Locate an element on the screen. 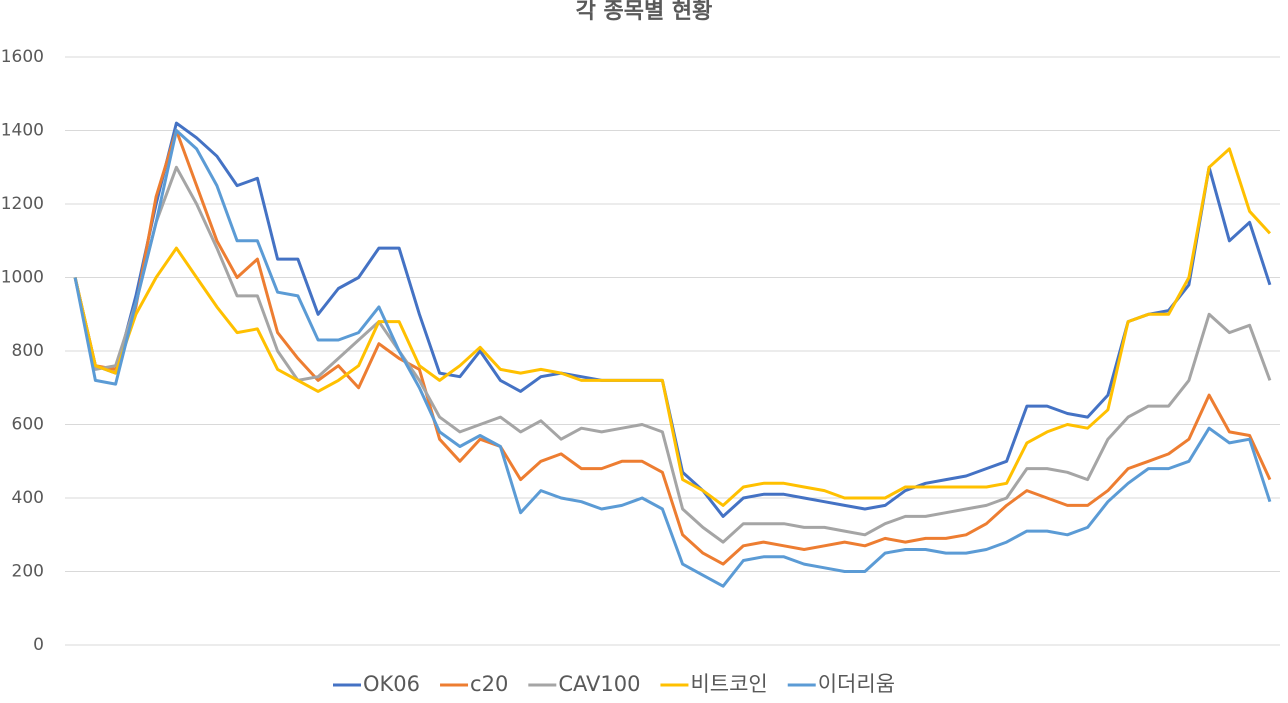  y-tick-label: 600 is located at coordinates (28, 425).